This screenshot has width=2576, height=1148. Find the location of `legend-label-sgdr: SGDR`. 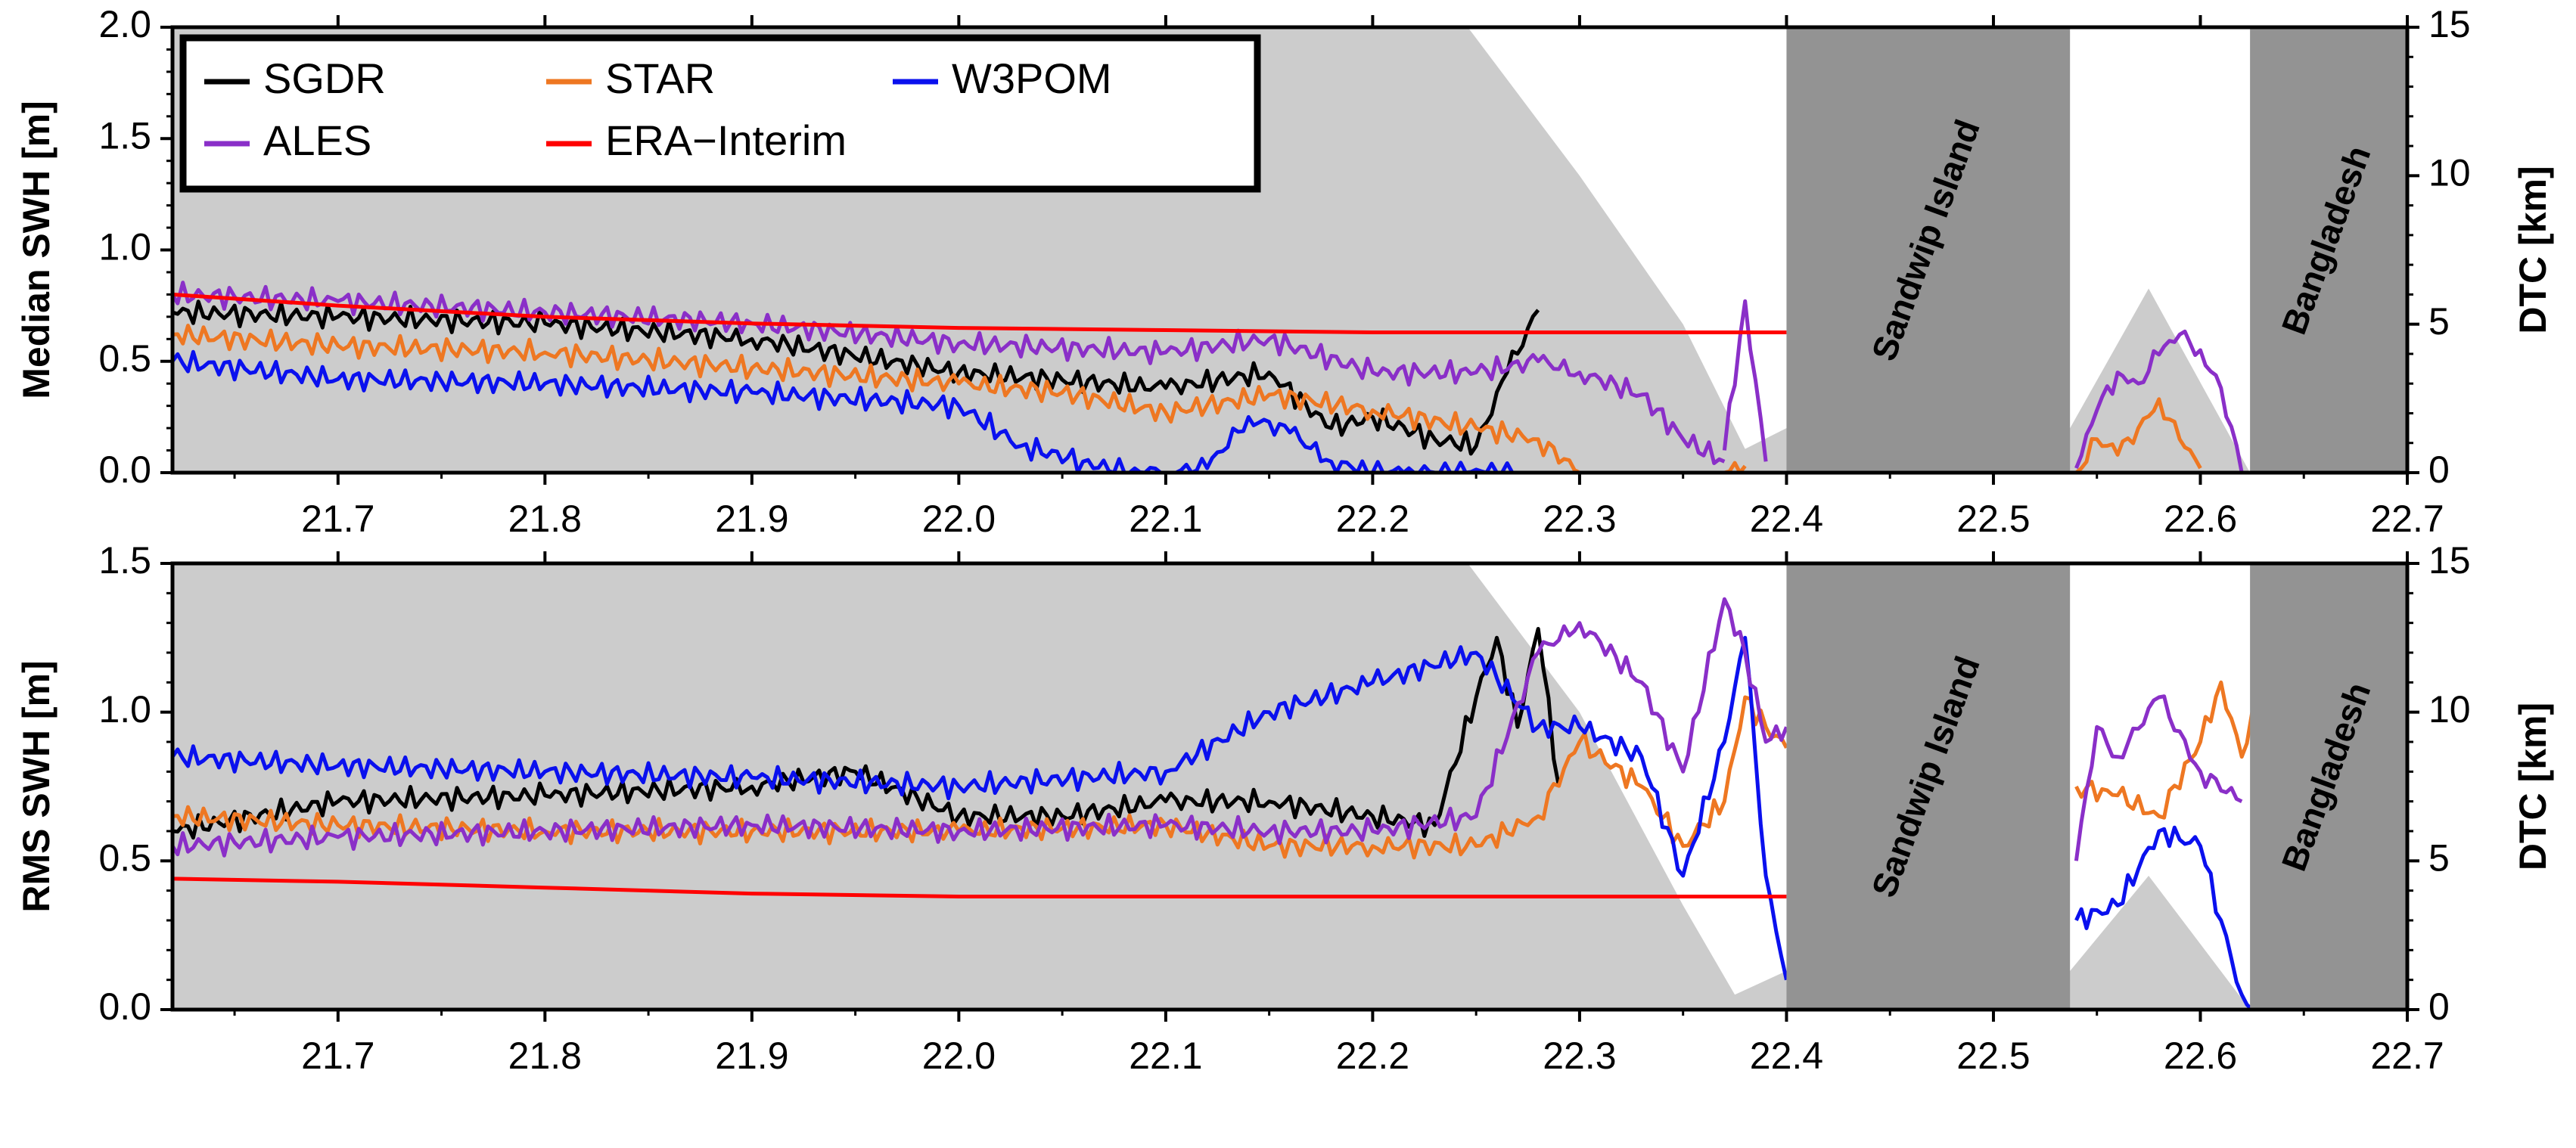

legend-label-sgdr: SGDR is located at coordinates (324, 78).